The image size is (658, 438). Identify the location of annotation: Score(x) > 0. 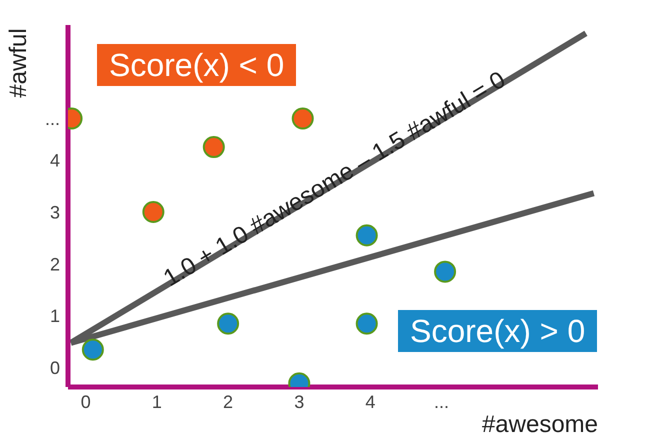
(498, 331).